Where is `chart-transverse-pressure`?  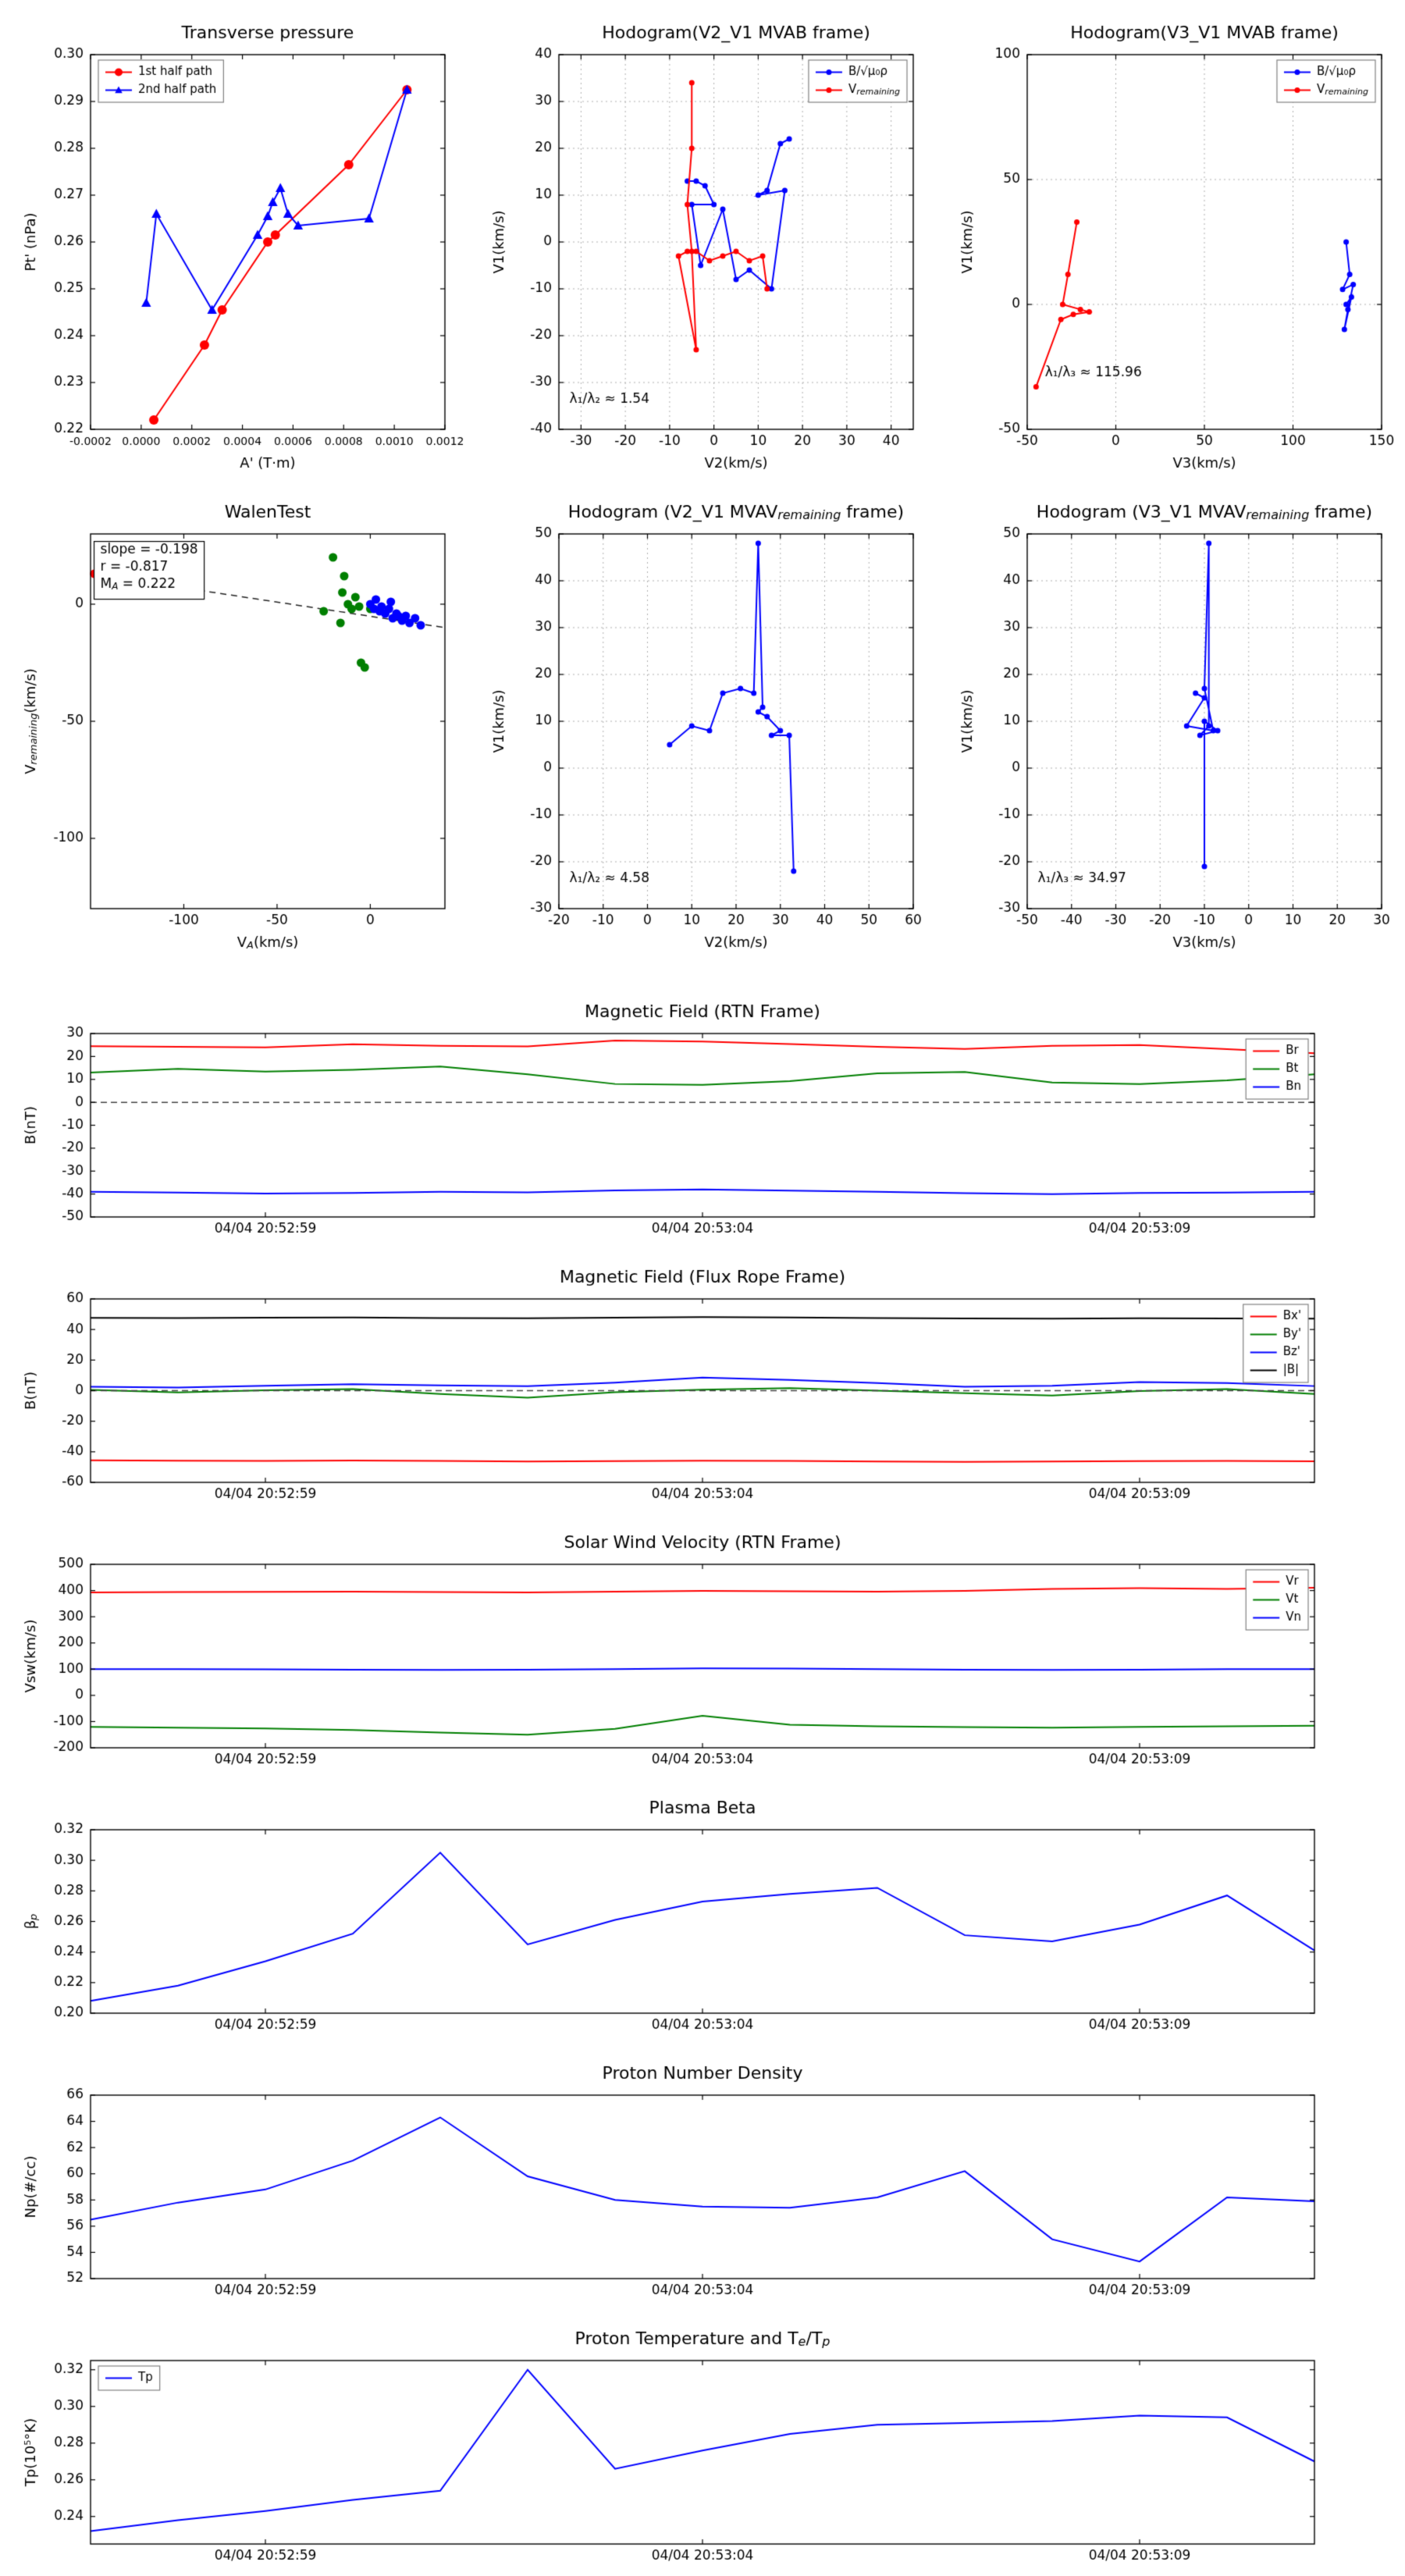 chart-transverse-pressure is located at coordinates (234, 245).